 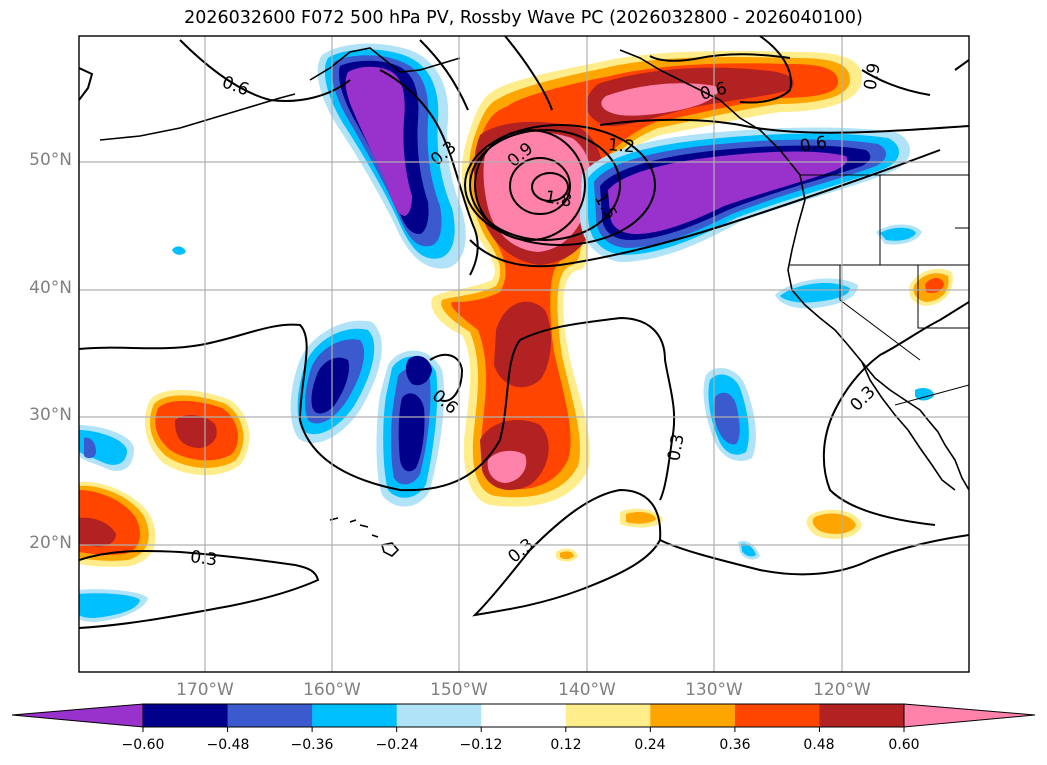 I want to click on contour-label: 0.9, so click(x=872, y=76).